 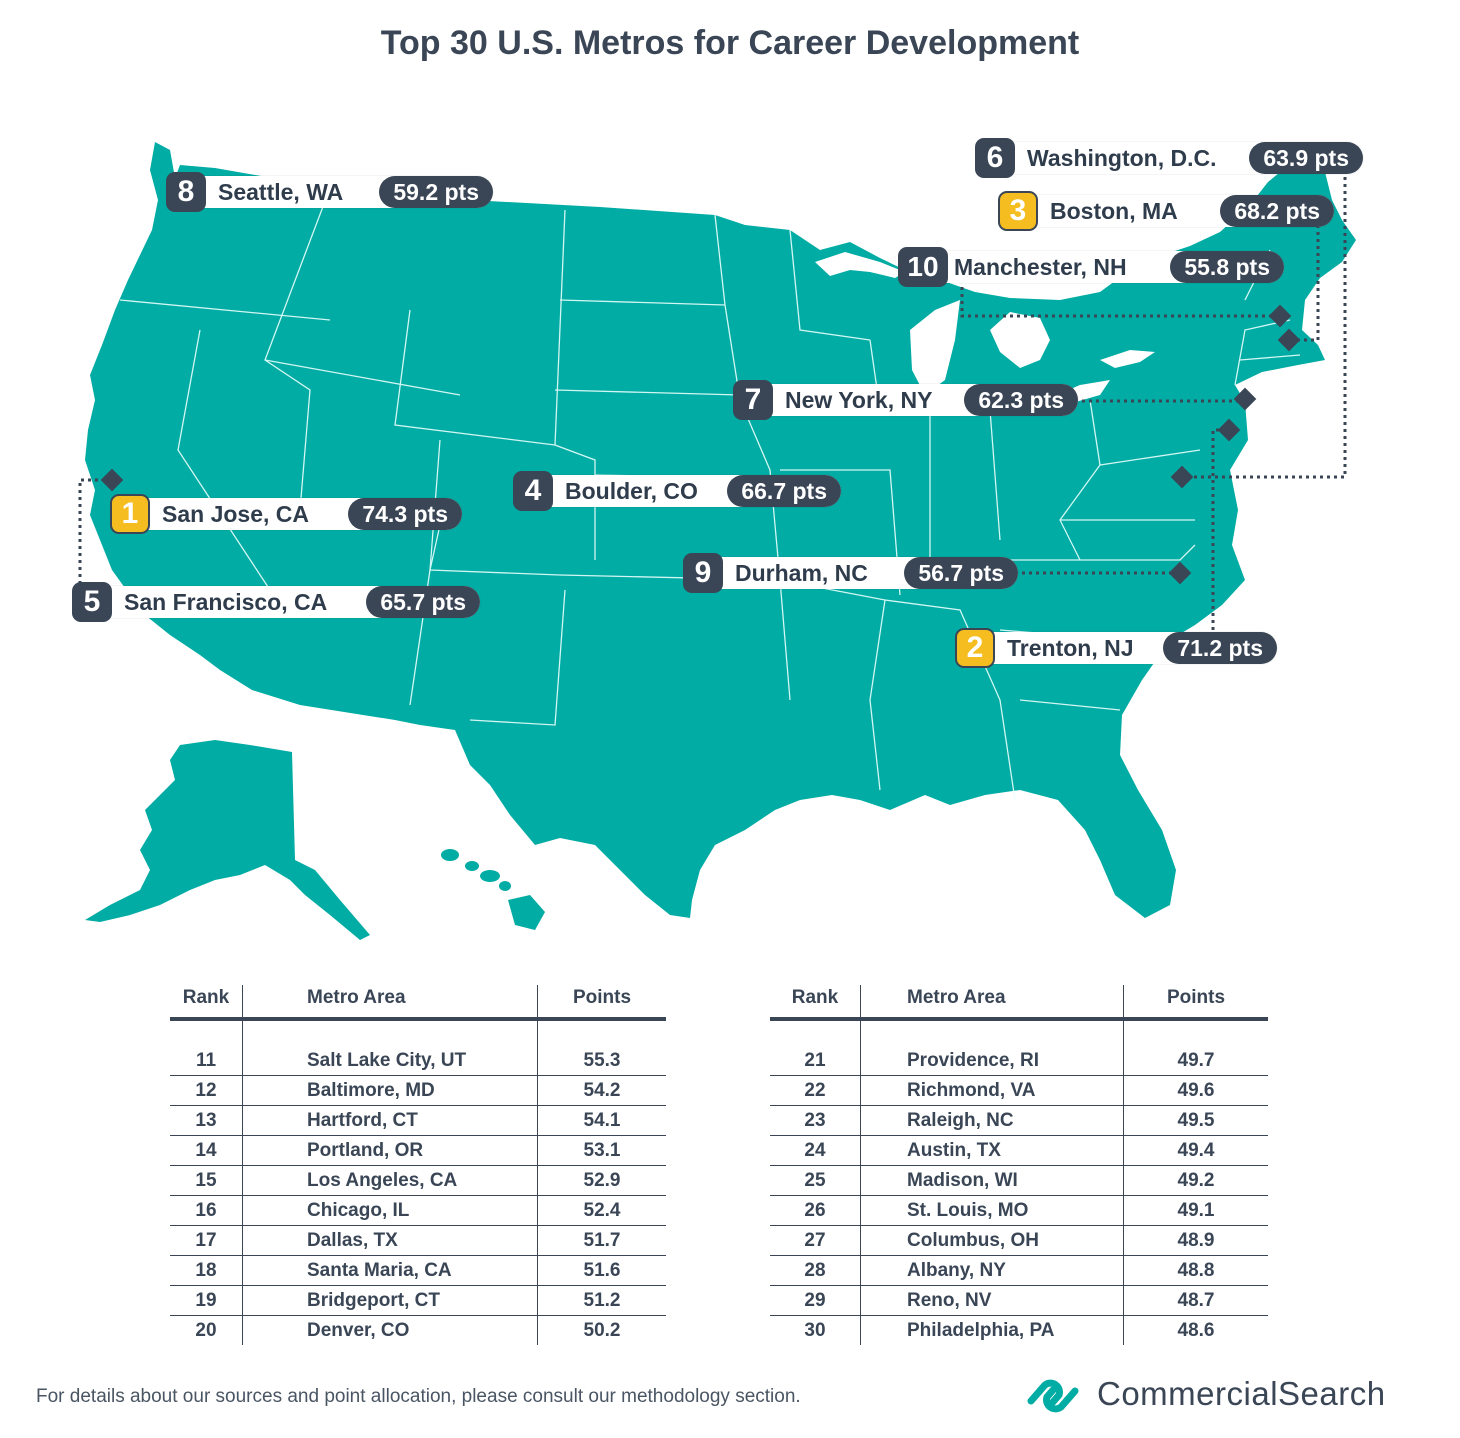 What do you see at coordinates (992, 1300) in the screenshot?
I see `metro-cell: Reno, NV` at bounding box center [992, 1300].